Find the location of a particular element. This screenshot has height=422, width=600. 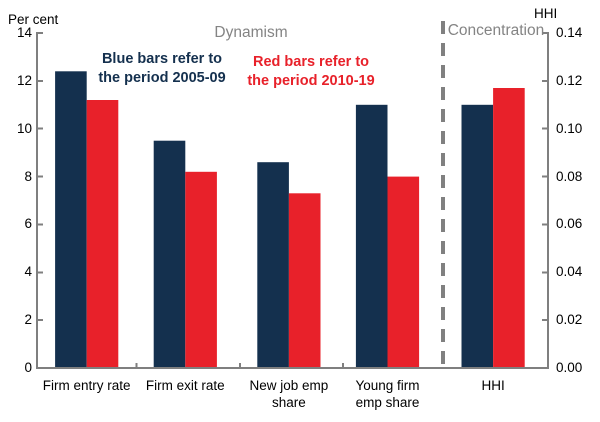

legend-note-blue-bars: Blue bars refer to the period 2005-09 is located at coordinates (162, 68).